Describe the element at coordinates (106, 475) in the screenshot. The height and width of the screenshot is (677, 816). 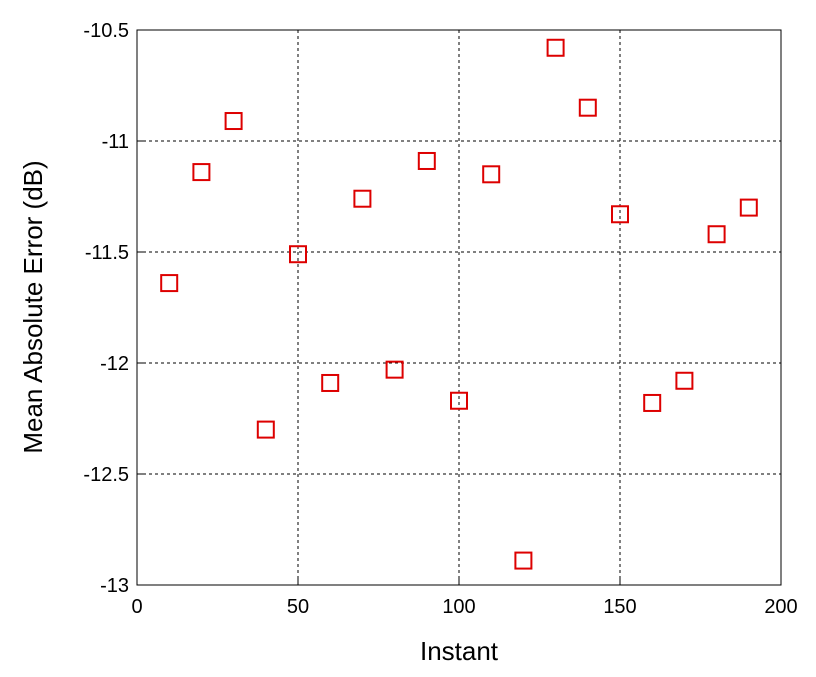
I see `y-tick-label: -12.5` at that location.